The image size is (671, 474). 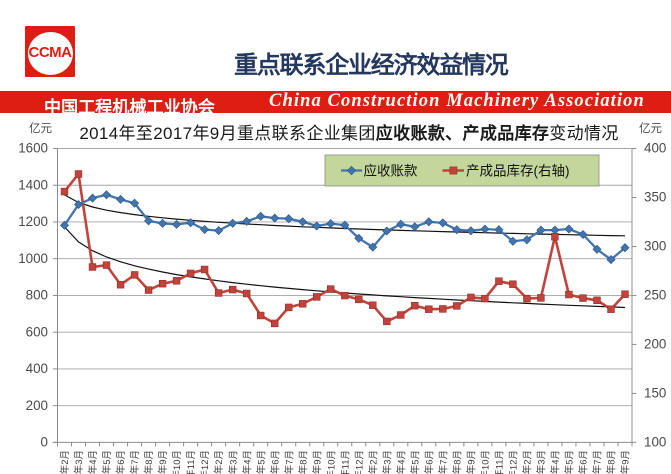 I want to click on svg-text: 300, so click(x=655, y=246).